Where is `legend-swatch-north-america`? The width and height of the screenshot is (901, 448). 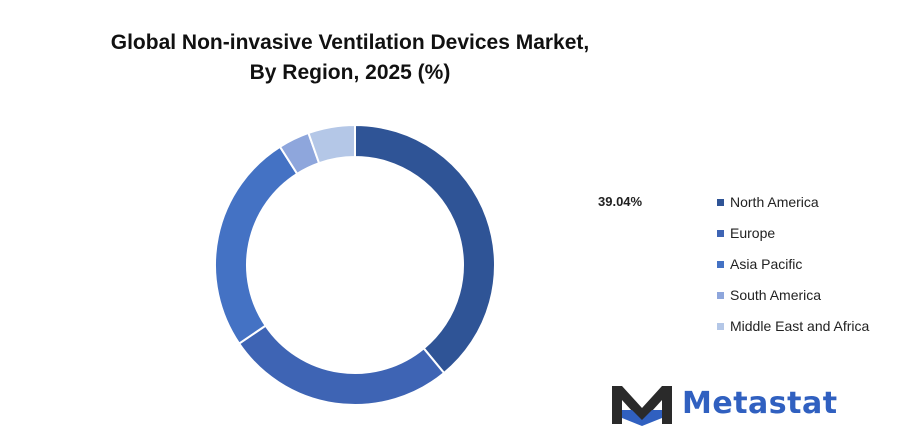
legend-swatch-north-america is located at coordinates (720, 202).